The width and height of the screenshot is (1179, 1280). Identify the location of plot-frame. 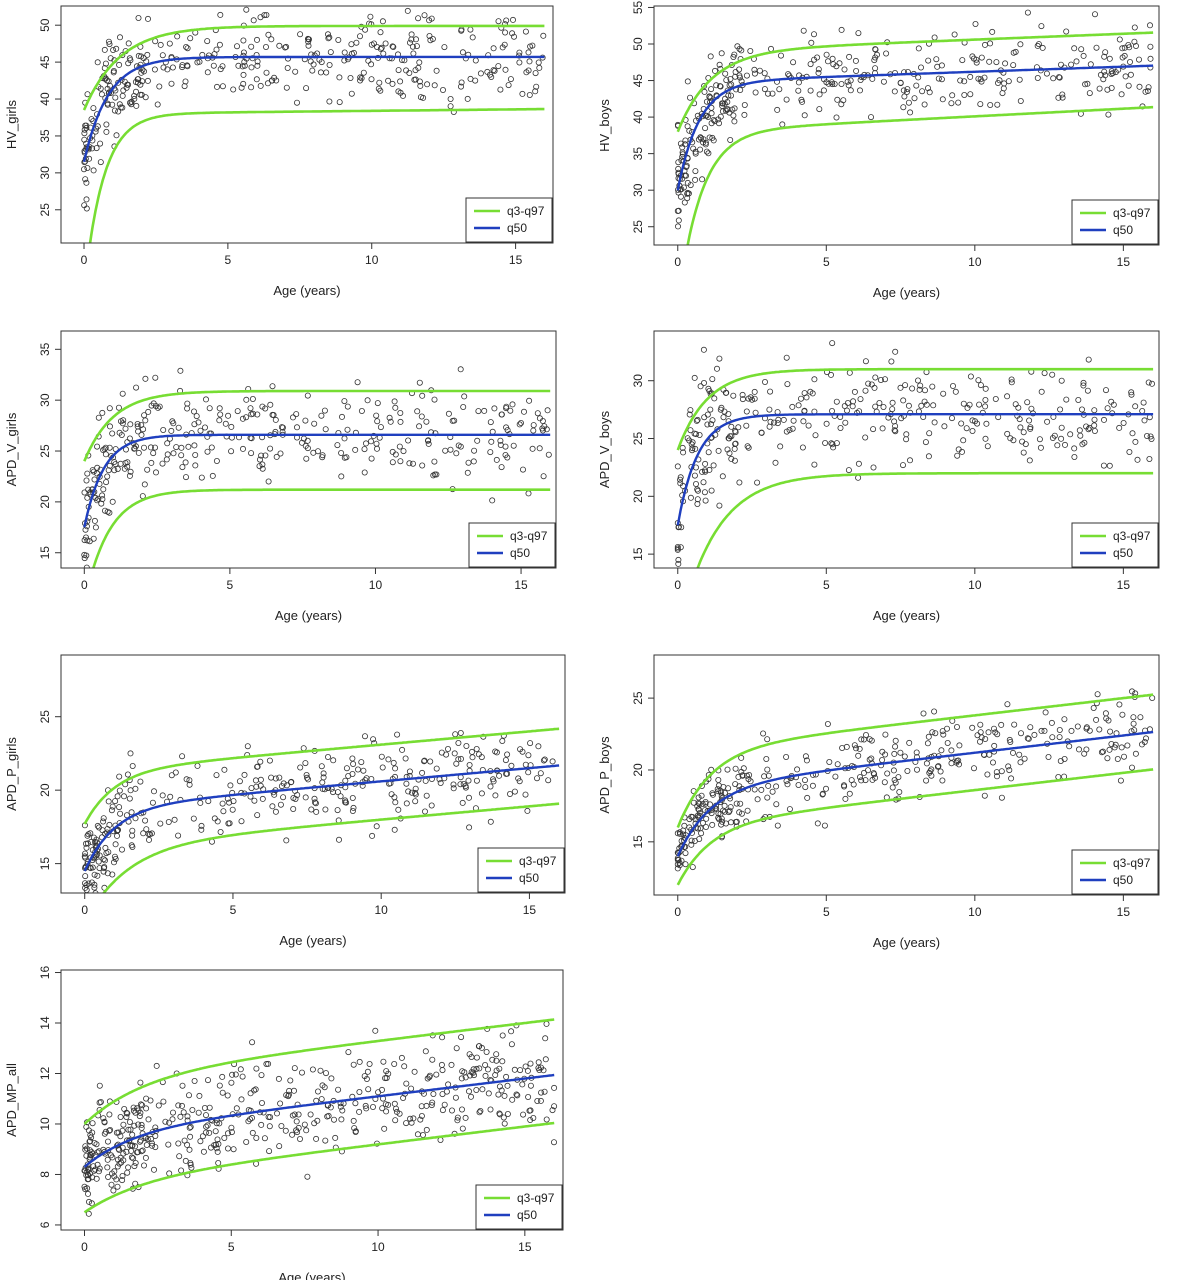
(308, 449).